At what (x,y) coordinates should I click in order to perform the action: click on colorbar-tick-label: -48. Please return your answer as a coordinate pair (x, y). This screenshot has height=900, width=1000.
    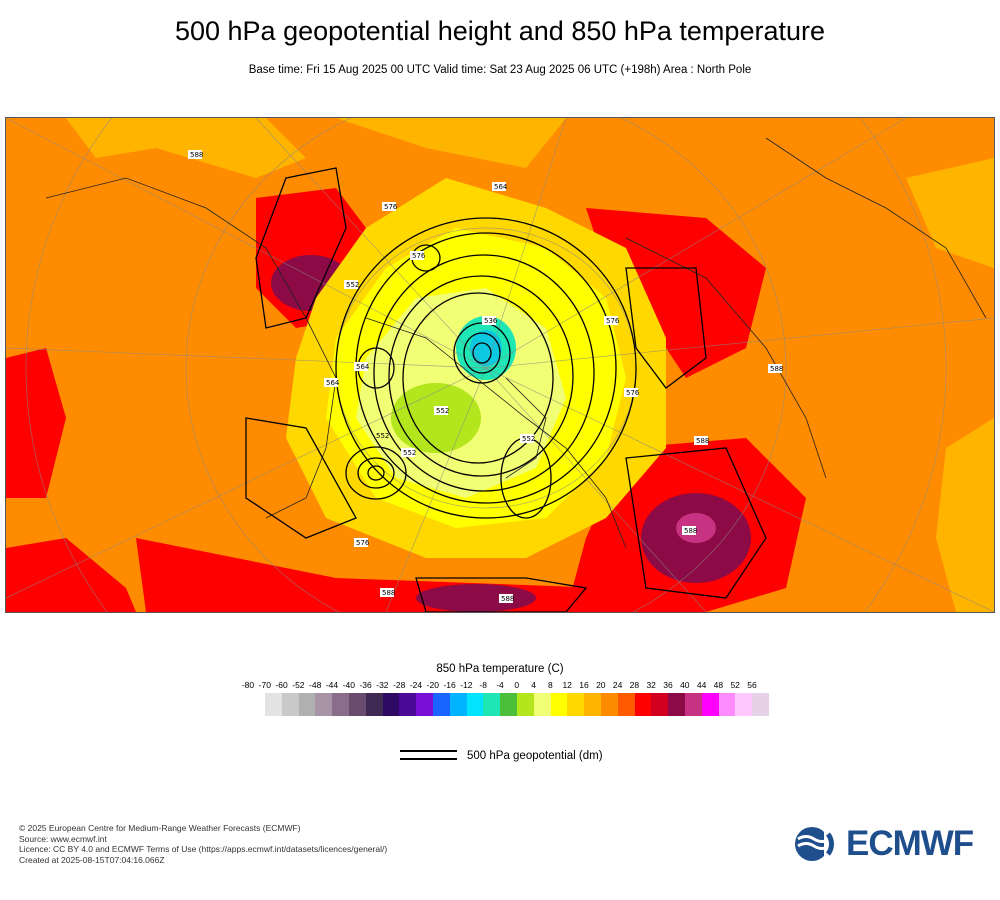
    Looking at the image, I should click on (315, 685).